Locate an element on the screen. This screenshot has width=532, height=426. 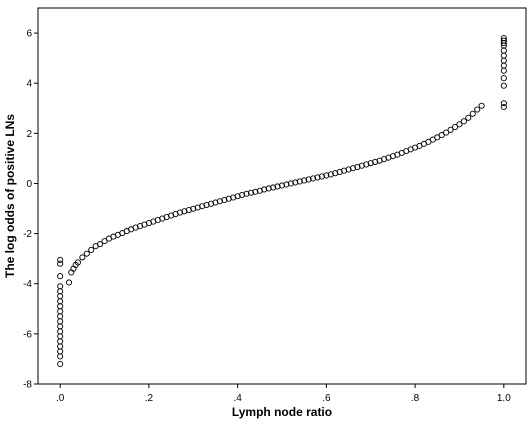
y-axis-title: The log odds of positive LNs is located at coordinates (10, 196).